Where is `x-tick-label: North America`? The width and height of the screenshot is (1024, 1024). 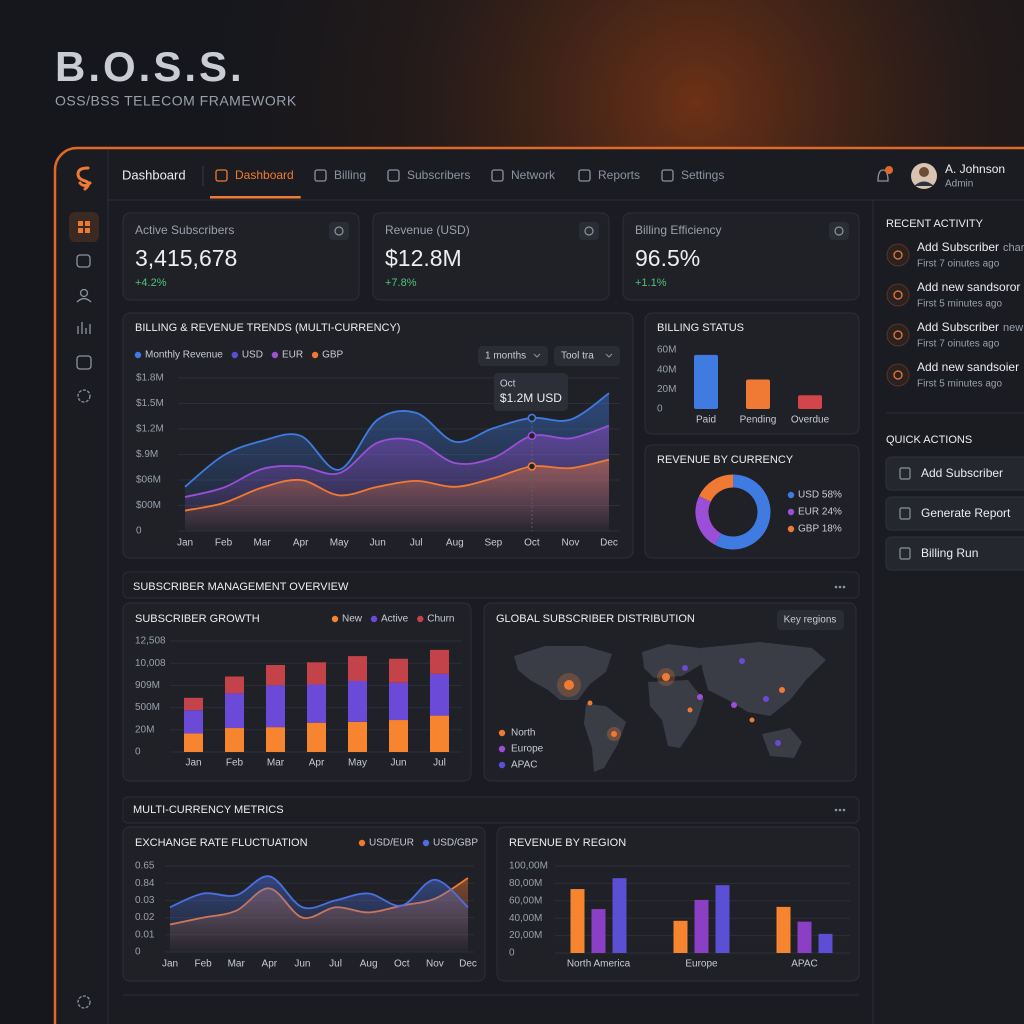 x-tick-label: North America is located at coordinates (599, 964).